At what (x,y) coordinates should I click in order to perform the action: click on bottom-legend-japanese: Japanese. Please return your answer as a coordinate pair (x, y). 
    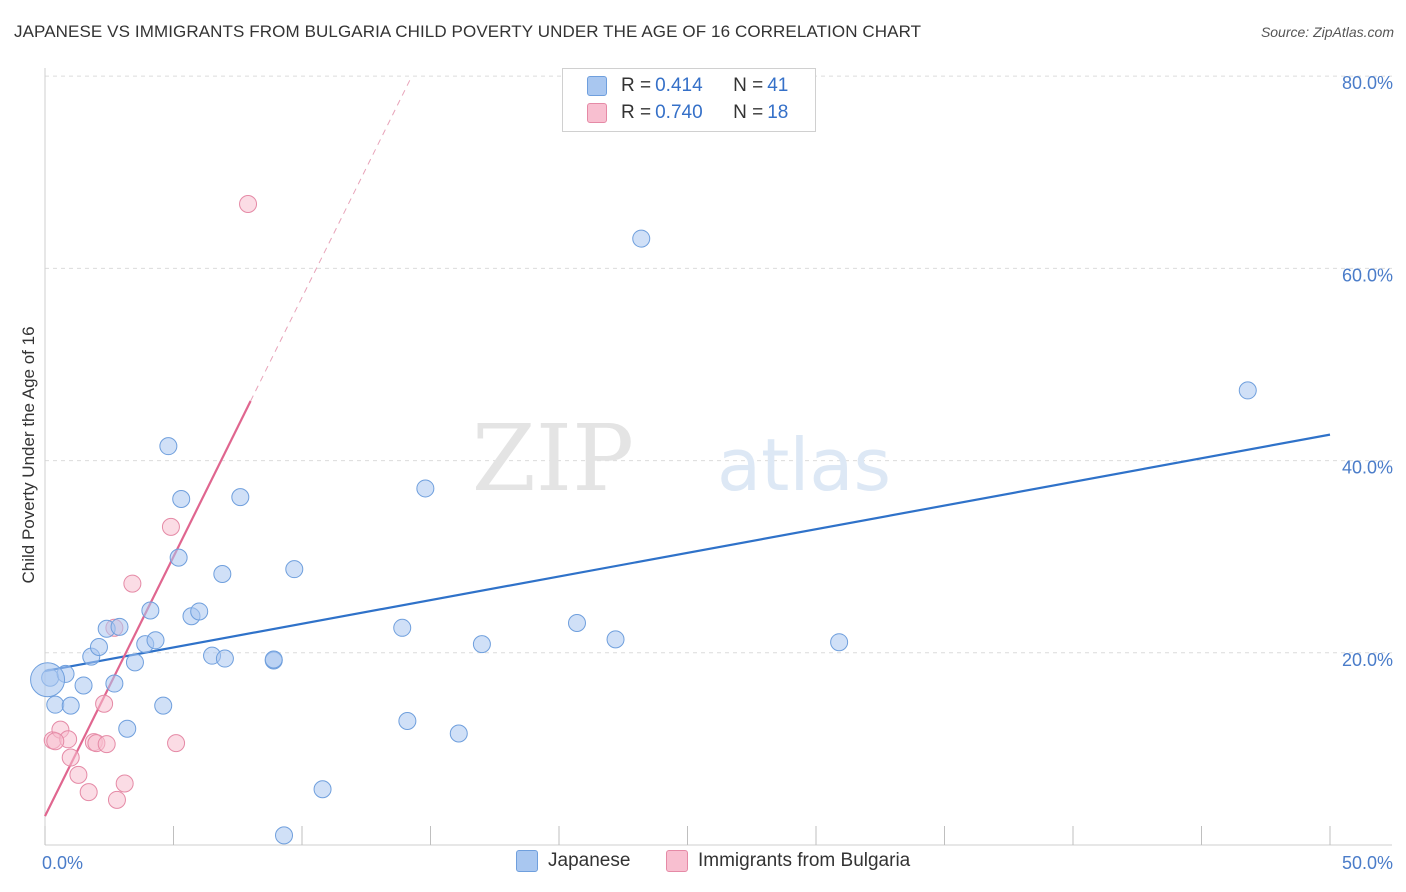
    Looking at the image, I should click on (573, 861).